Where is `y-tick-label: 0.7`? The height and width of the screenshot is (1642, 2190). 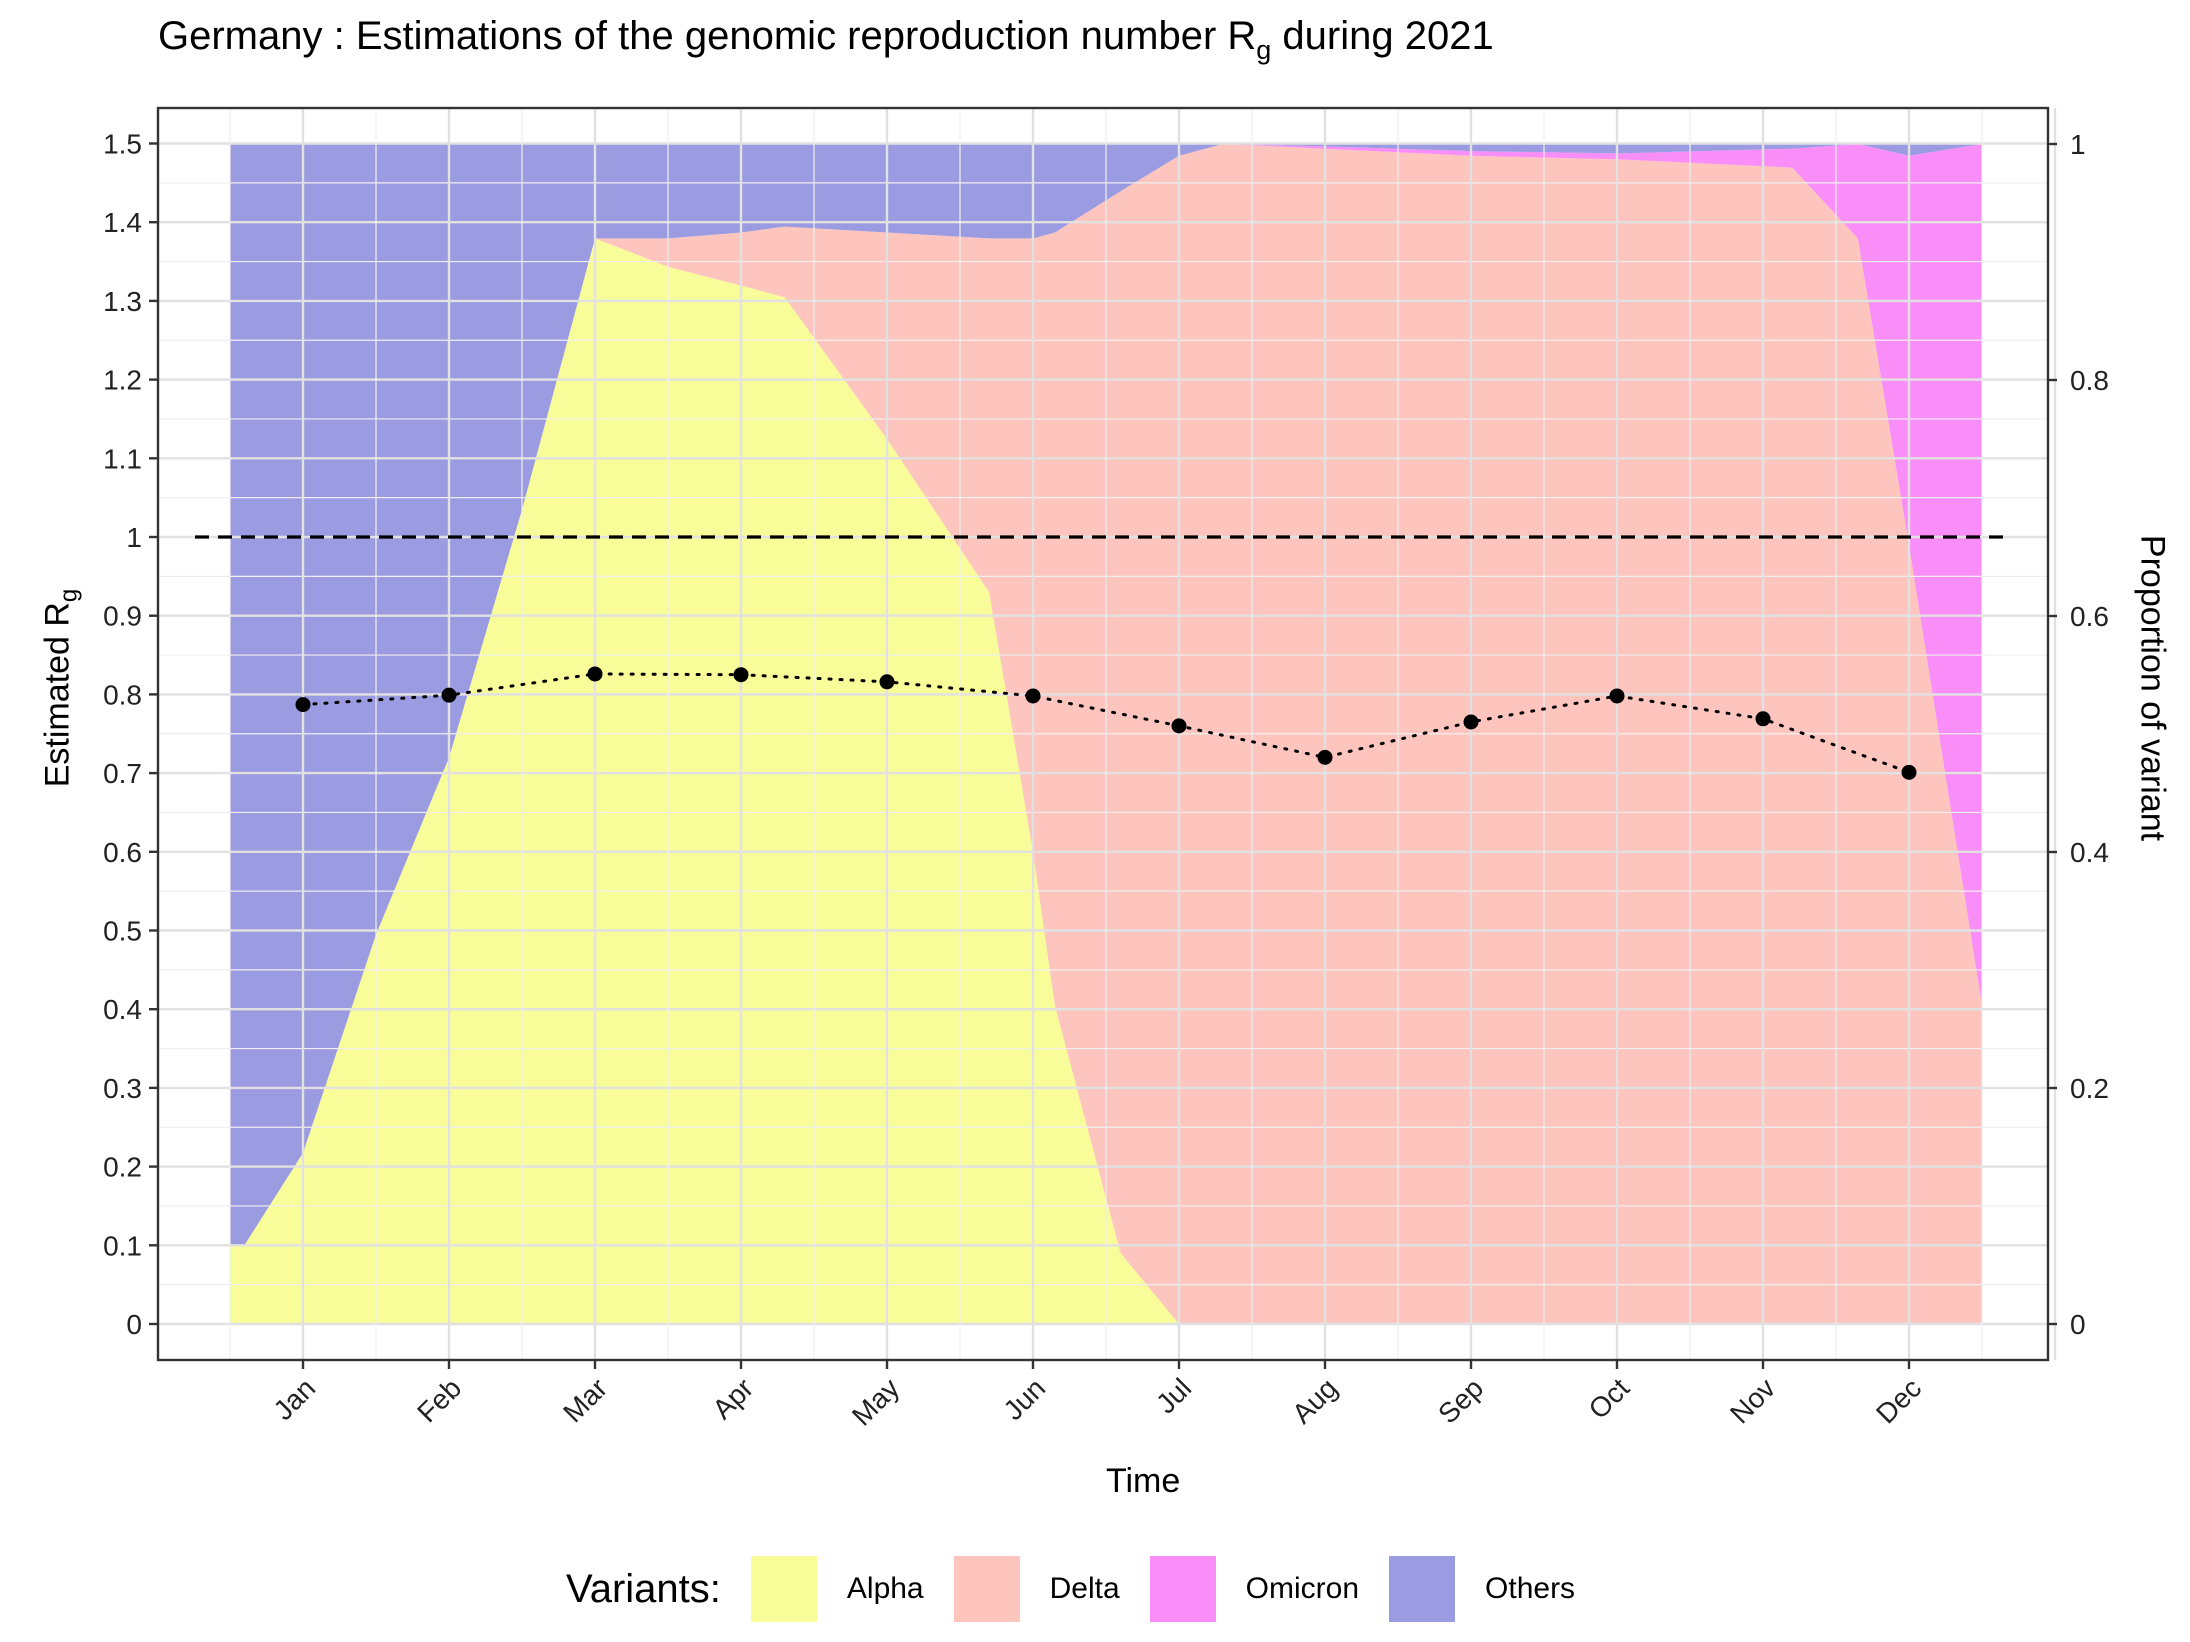
y-tick-label: 0.7 is located at coordinates (122, 773).